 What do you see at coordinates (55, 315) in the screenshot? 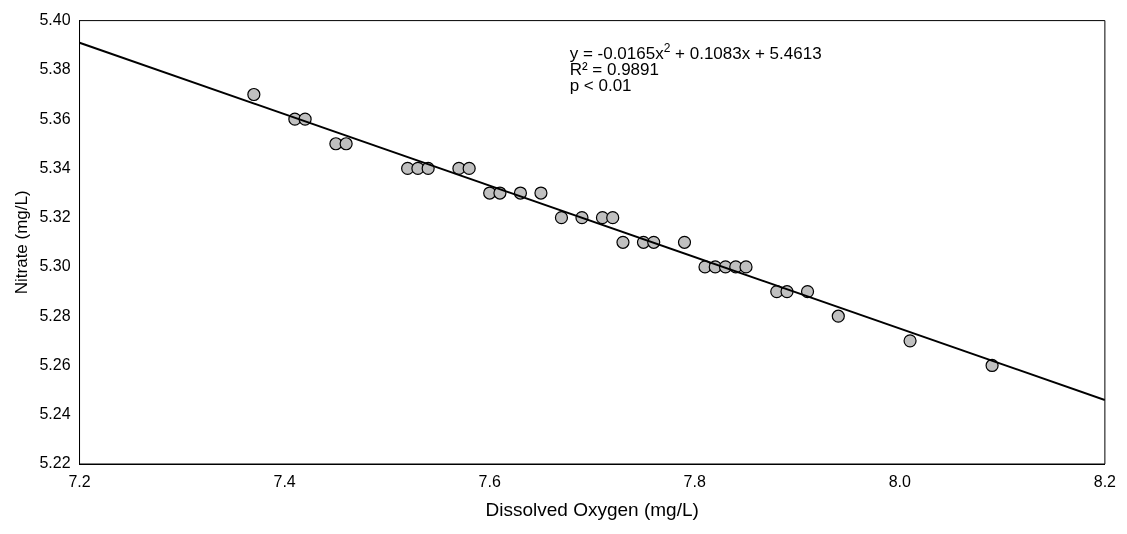
I see `y-tick-label: 5.28` at bounding box center [55, 315].